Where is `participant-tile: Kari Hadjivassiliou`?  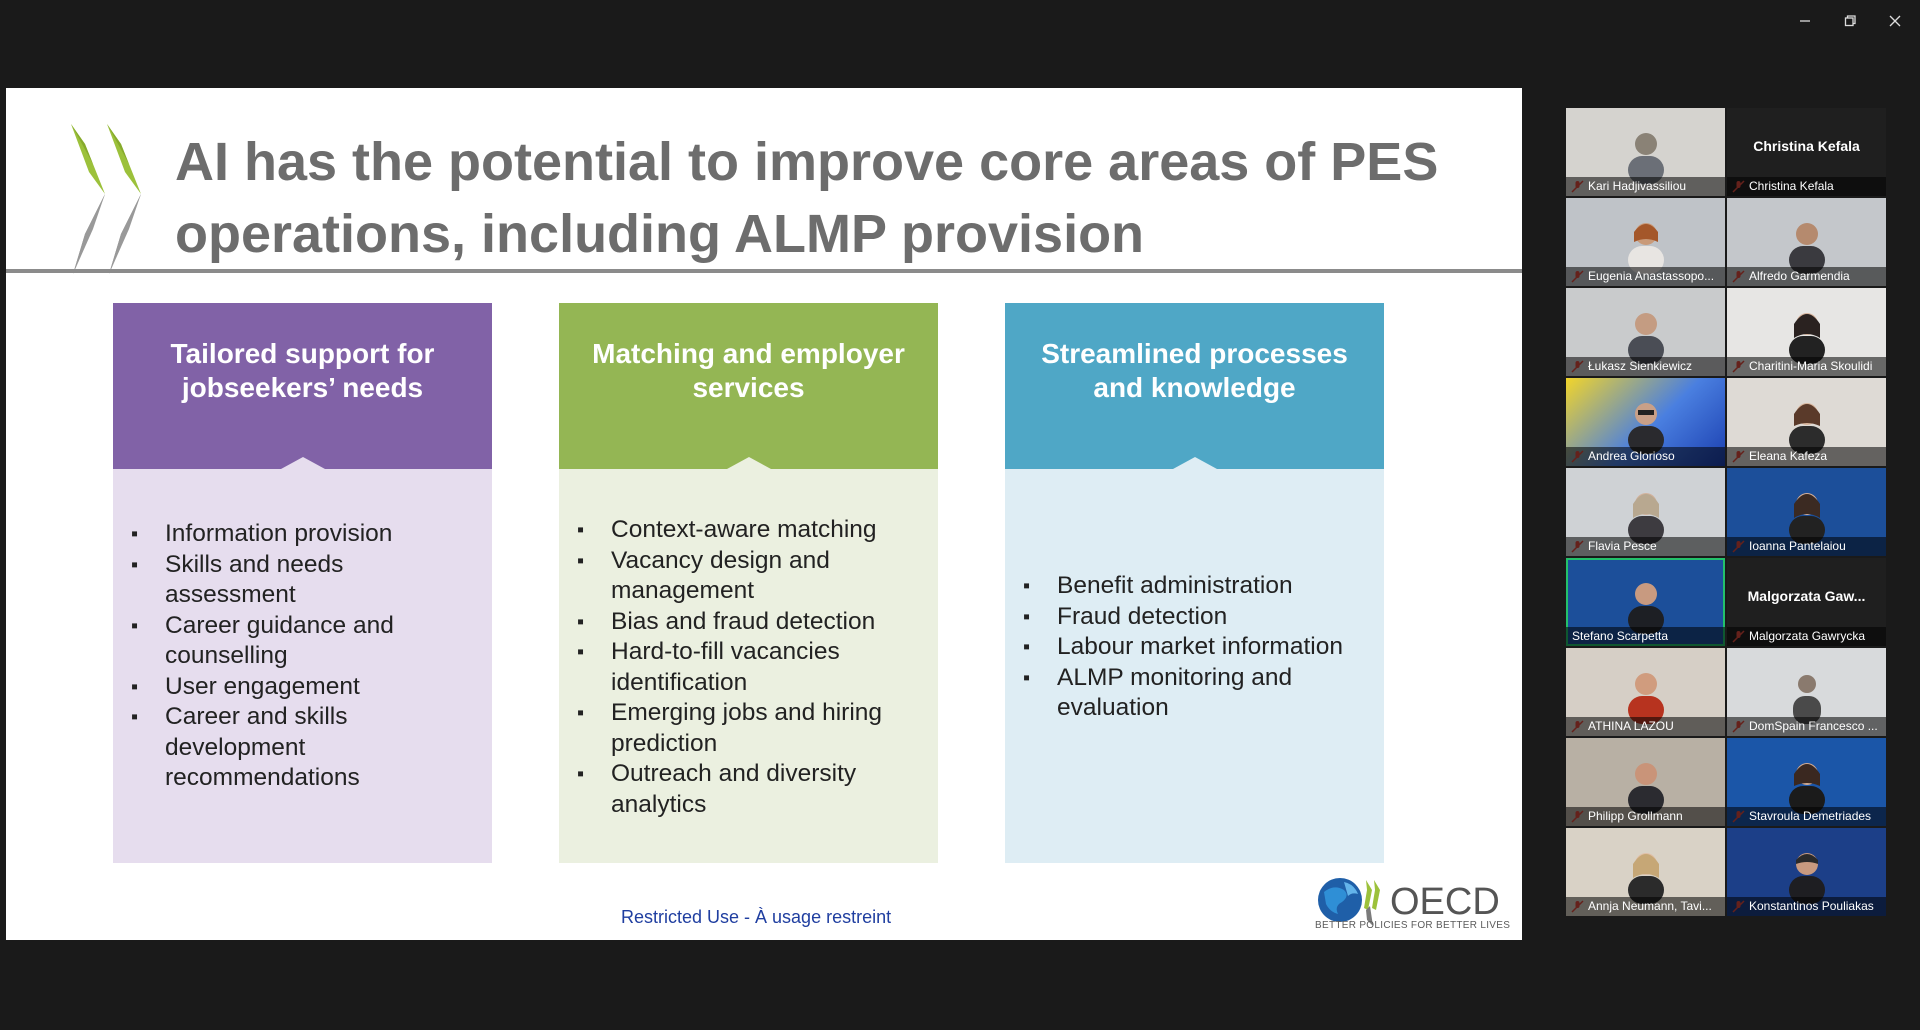
participant-tile: Kari Hadjivassiliou is located at coordinates (1645, 152).